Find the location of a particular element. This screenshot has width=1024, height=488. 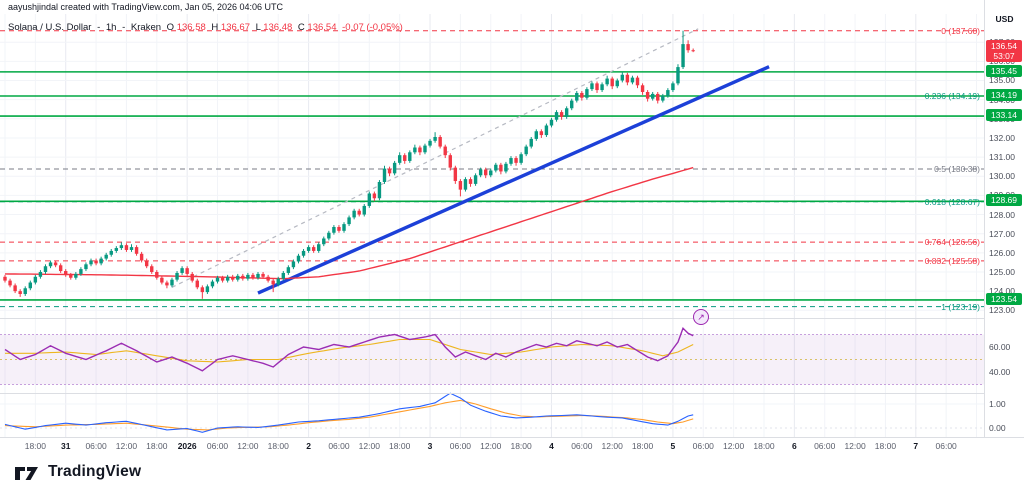

time-tick-label: 3 is located at coordinates (430, 446).